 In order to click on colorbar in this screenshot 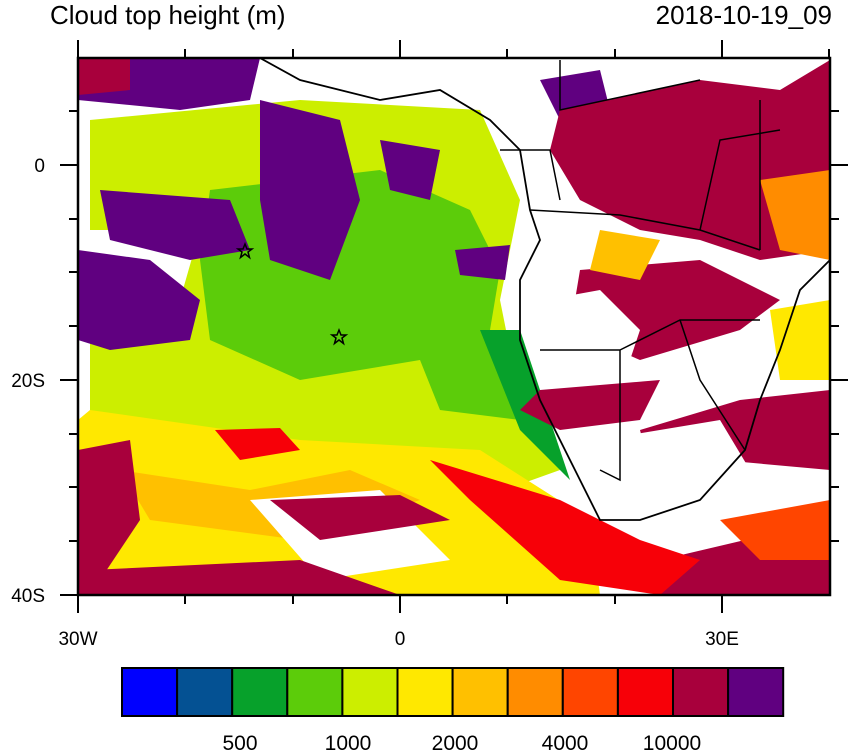, I will do `click(453, 692)`.